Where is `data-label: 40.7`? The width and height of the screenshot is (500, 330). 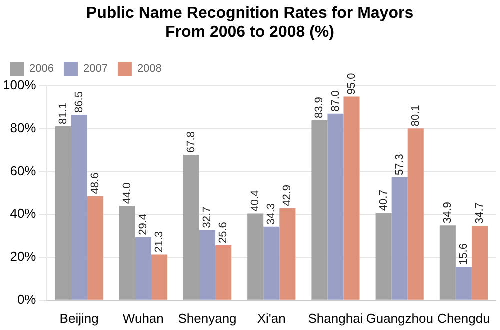 data-label: 40.7 is located at coordinates (384, 201).